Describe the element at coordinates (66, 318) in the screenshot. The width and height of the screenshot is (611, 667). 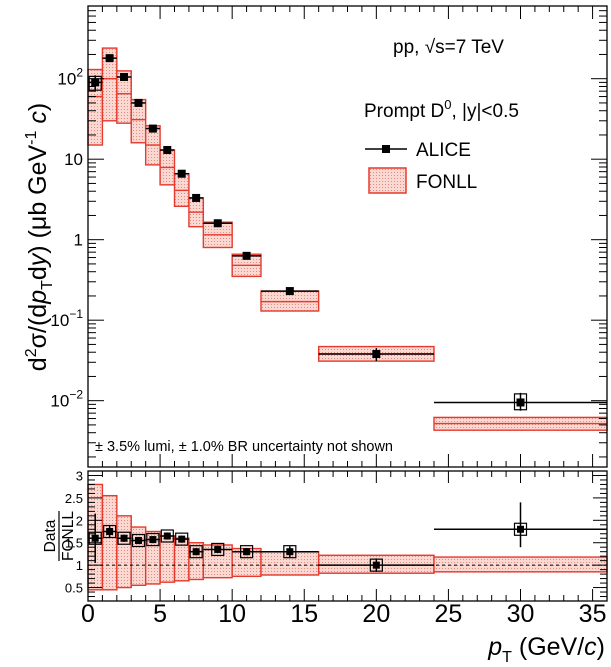
I see `y-tick-label: 10⁻¹` at that location.